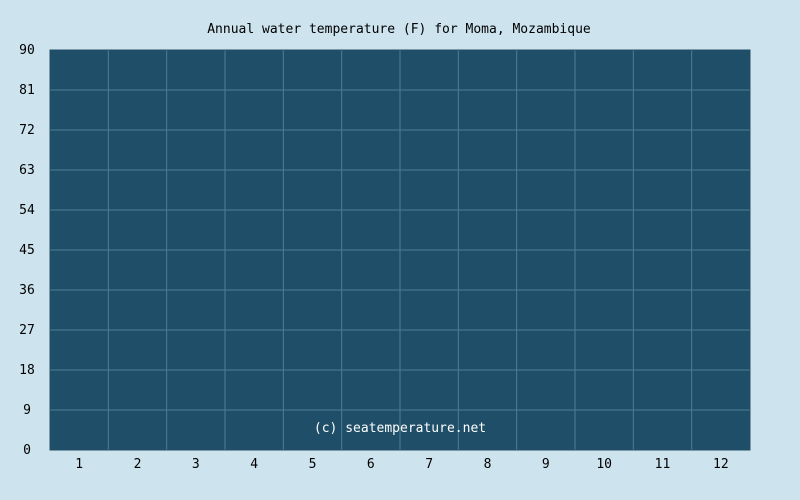  Describe the element at coordinates (401, 464) in the screenshot. I see `x-axis-ticks: 1 2 3 4 5 6 7 8 9 10 11 12` at that location.